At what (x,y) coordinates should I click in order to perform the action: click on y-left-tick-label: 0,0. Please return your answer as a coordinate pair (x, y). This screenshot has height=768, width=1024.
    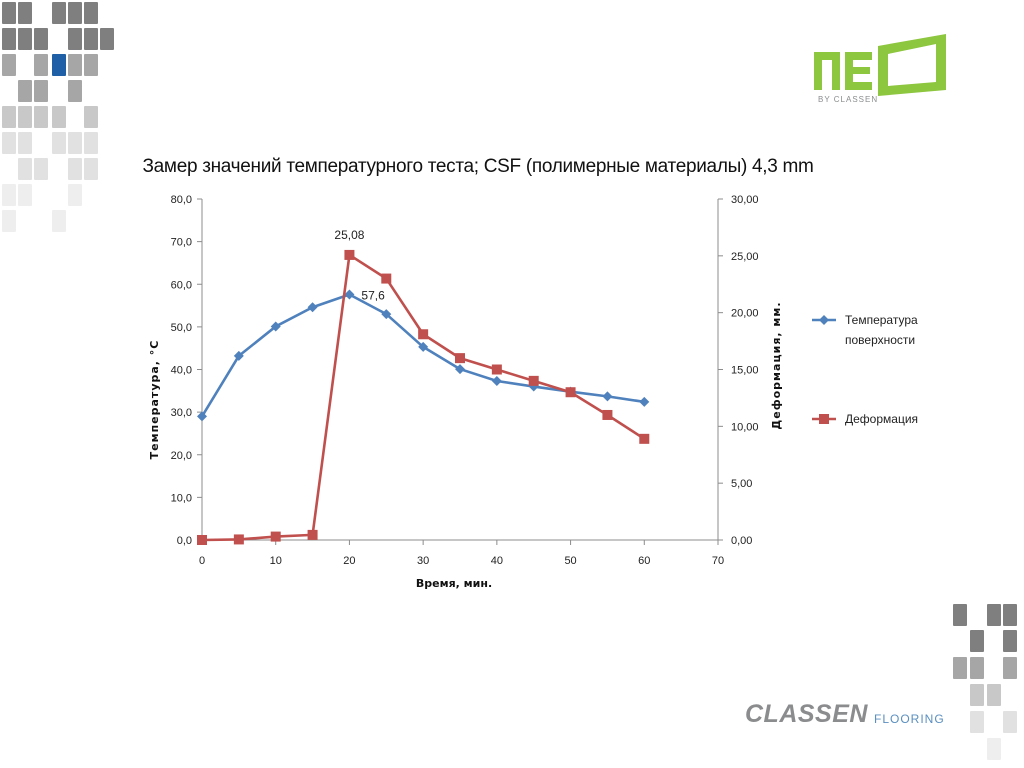
    Looking at the image, I should click on (184, 541).